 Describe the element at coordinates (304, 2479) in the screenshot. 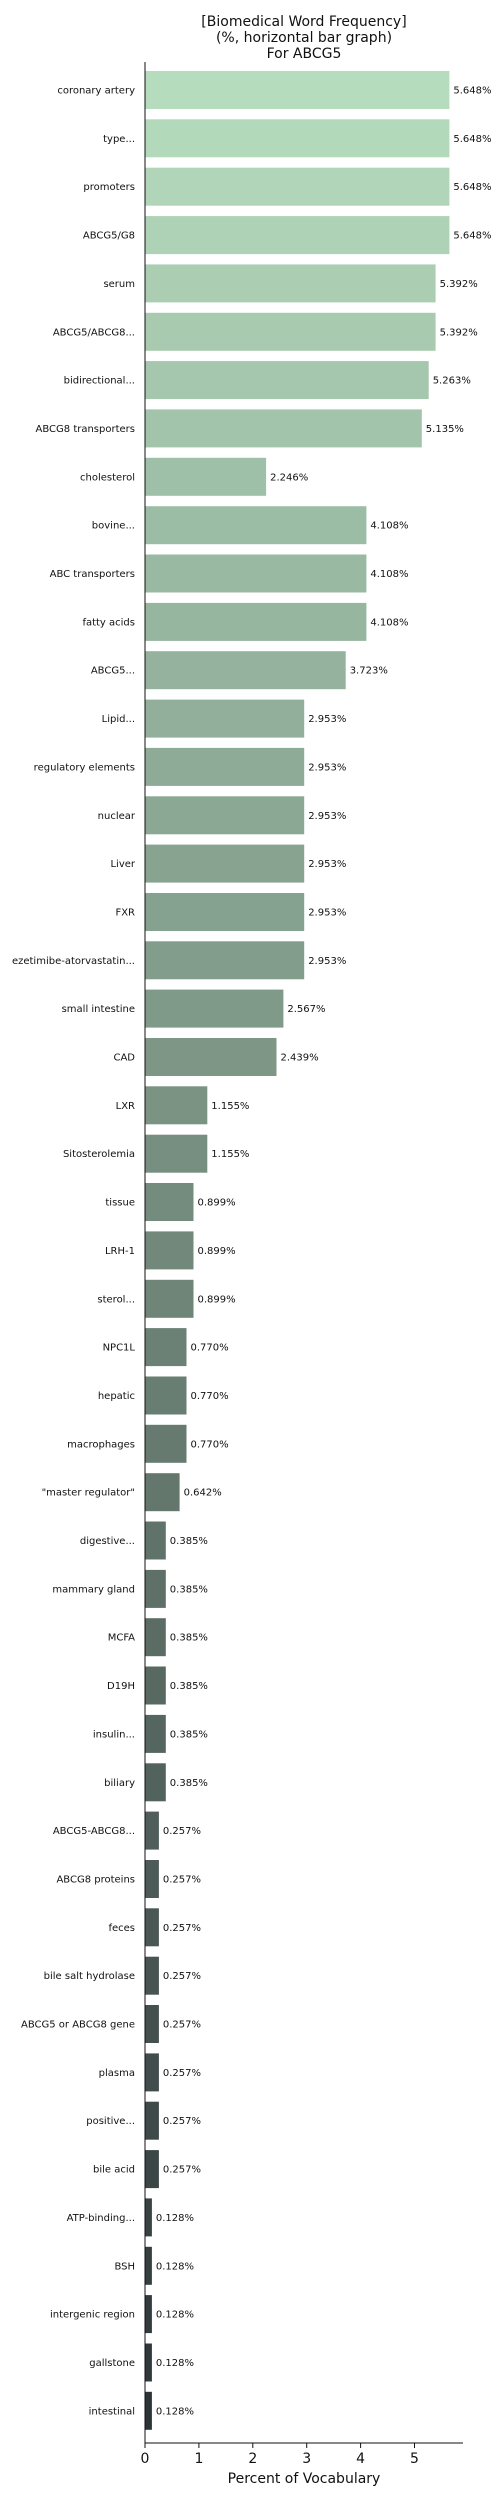

I see `x-axis-title: Percent of Vocabulary` at that location.